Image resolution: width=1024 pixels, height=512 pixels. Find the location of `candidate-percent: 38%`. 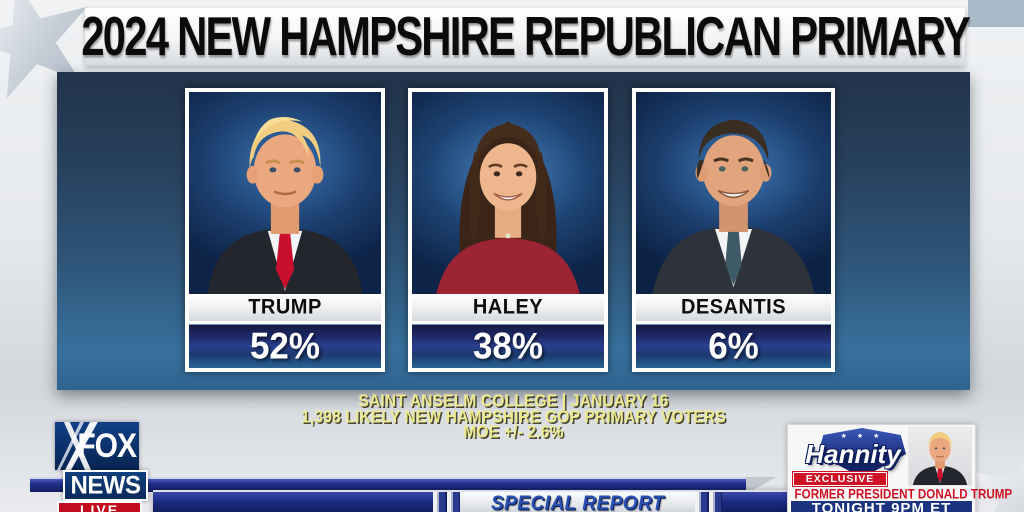

candidate-percent: 38% is located at coordinates (508, 346).